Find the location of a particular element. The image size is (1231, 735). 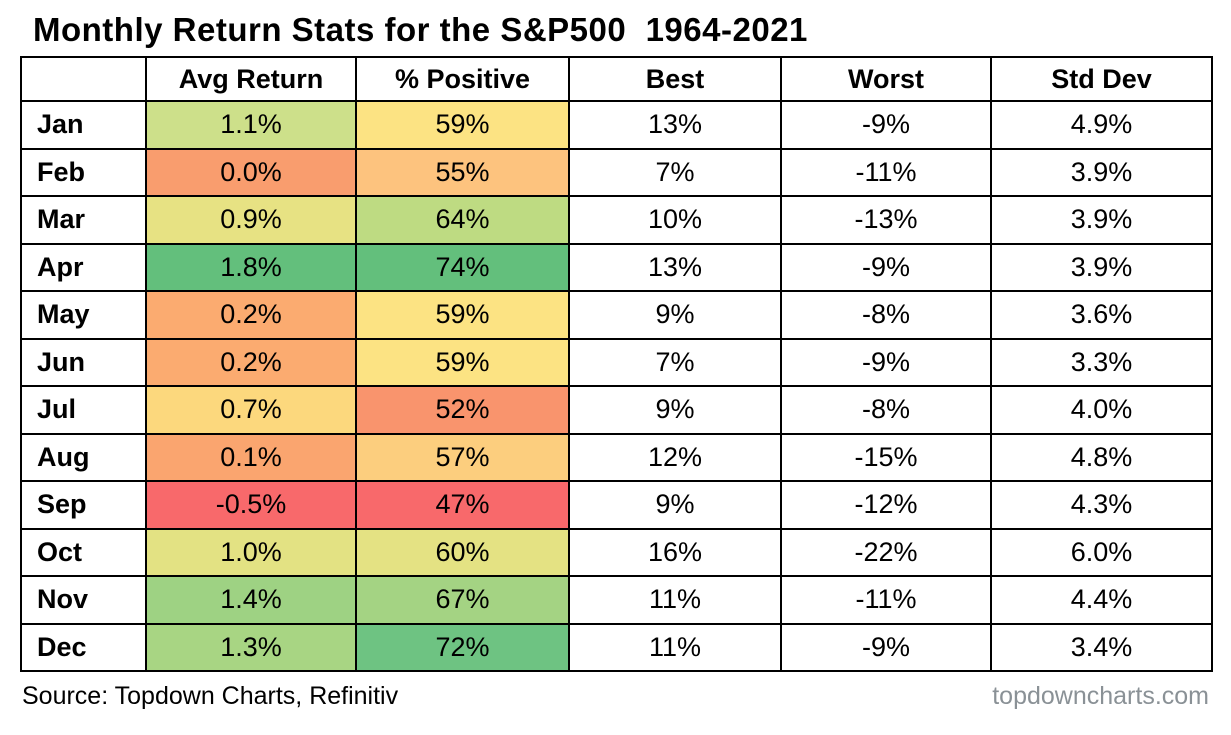

avg-return-cell: 1.4% is located at coordinates (251, 600).